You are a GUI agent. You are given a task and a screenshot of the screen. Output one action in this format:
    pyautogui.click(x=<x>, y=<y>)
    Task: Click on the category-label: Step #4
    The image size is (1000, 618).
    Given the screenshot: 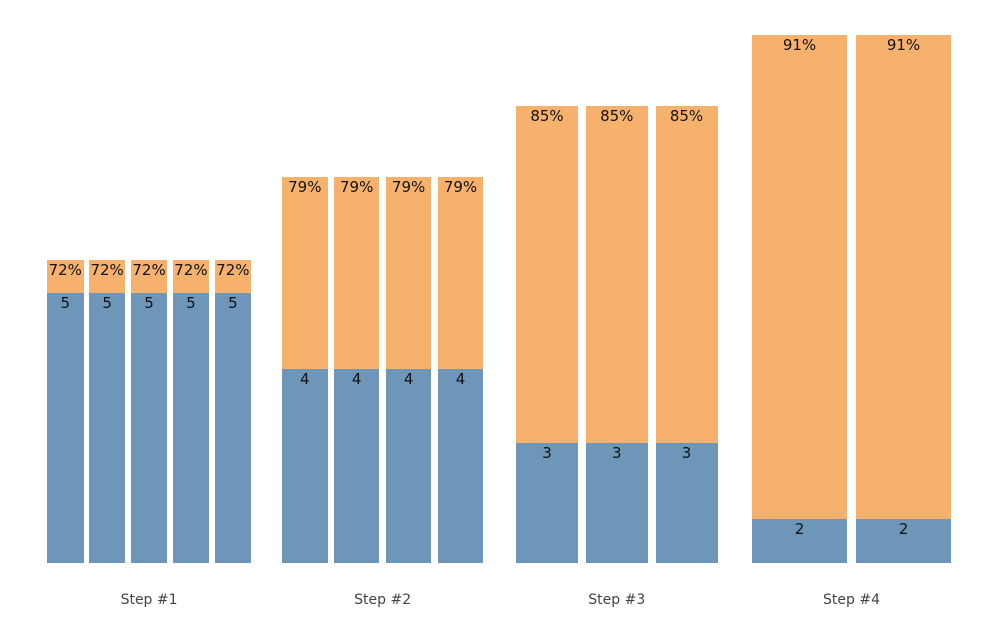 What is the action you would take?
    pyautogui.click(x=851, y=600)
    